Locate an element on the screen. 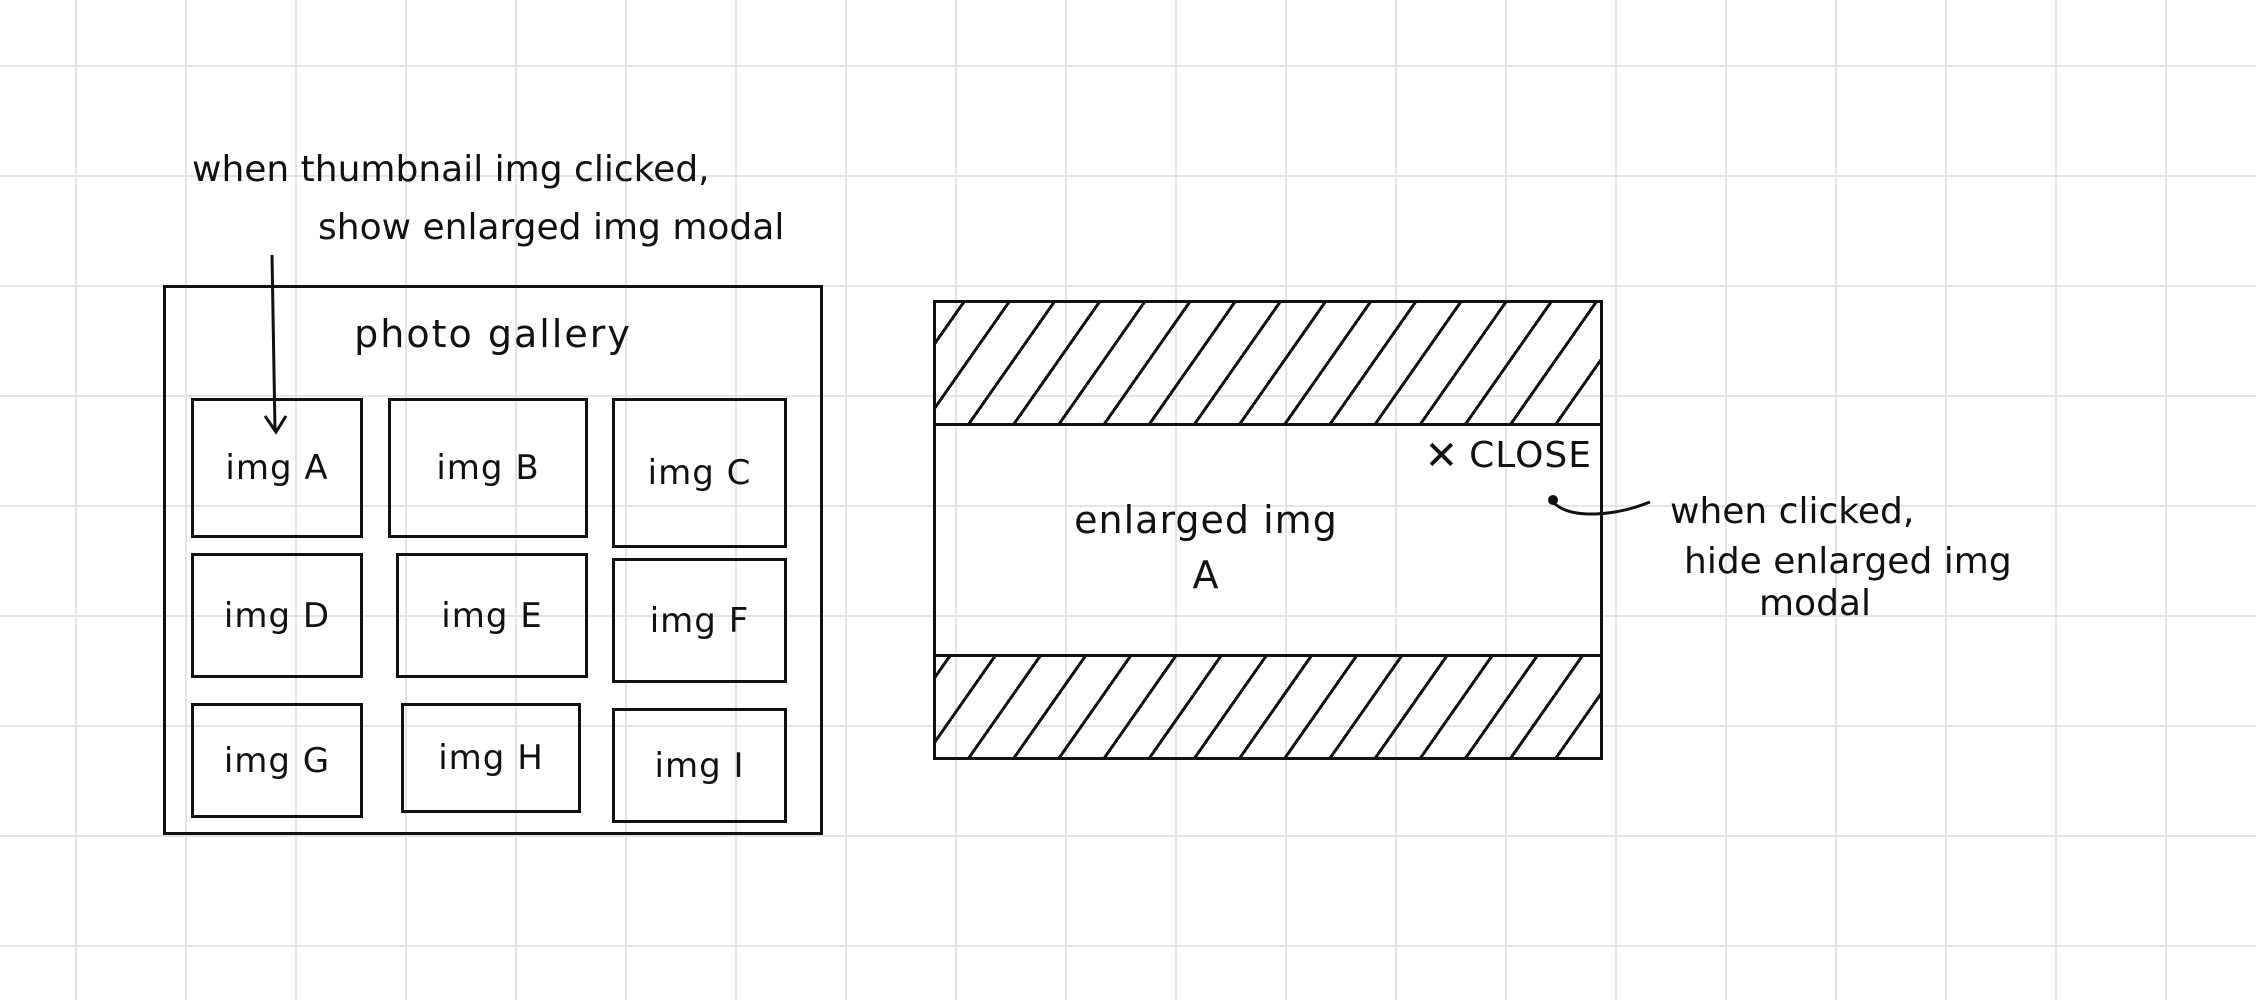 This screenshot has height=1000, width=2256. close-annotation-arrow-dot is located at coordinates (1553, 500).